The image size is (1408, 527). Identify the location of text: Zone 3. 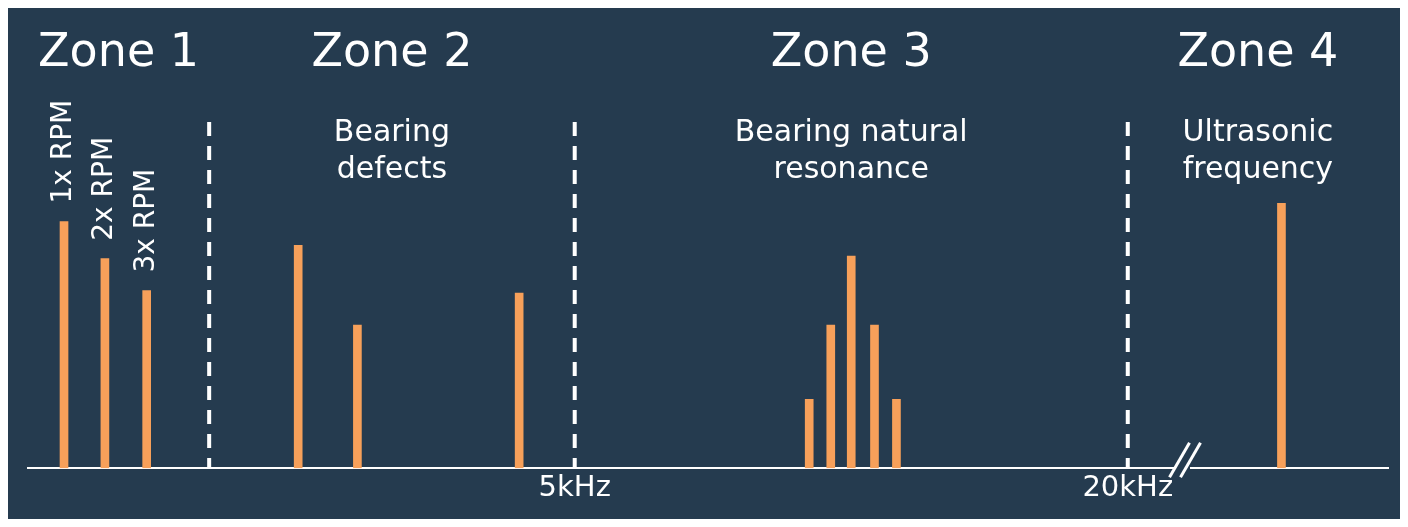
(851, 49).